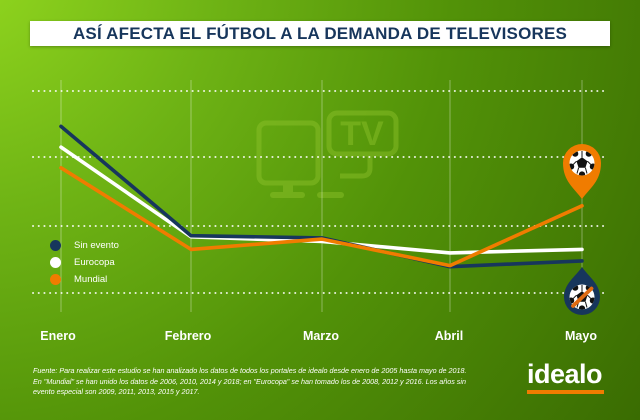  I want to click on idealo-logo-underline, so click(565, 392).